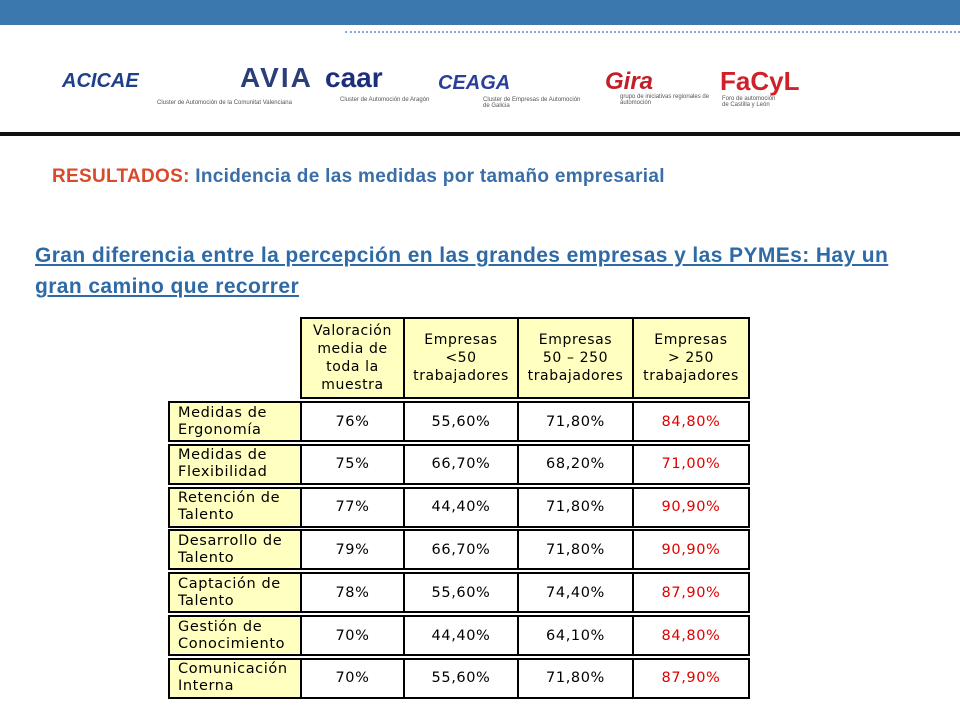  What do you see at coordinates (121, 176) in the screenshot?
I see `title-label: RESULTADOS:` at bounding box center [121, 176].